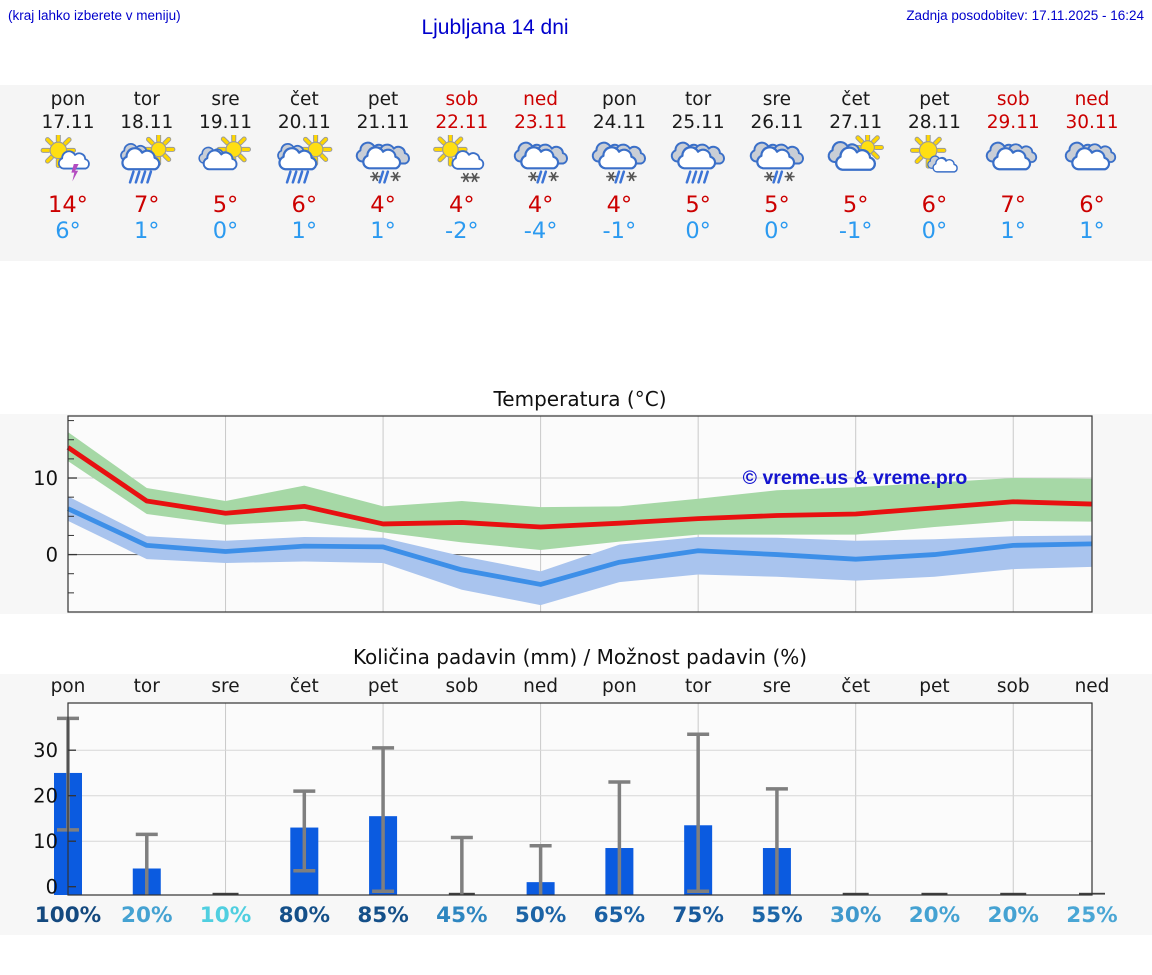  Describe the element at coordinates (580, 399) in the screenshot. I see `temperature-chart-title: Temperatura (°C)` at that location.